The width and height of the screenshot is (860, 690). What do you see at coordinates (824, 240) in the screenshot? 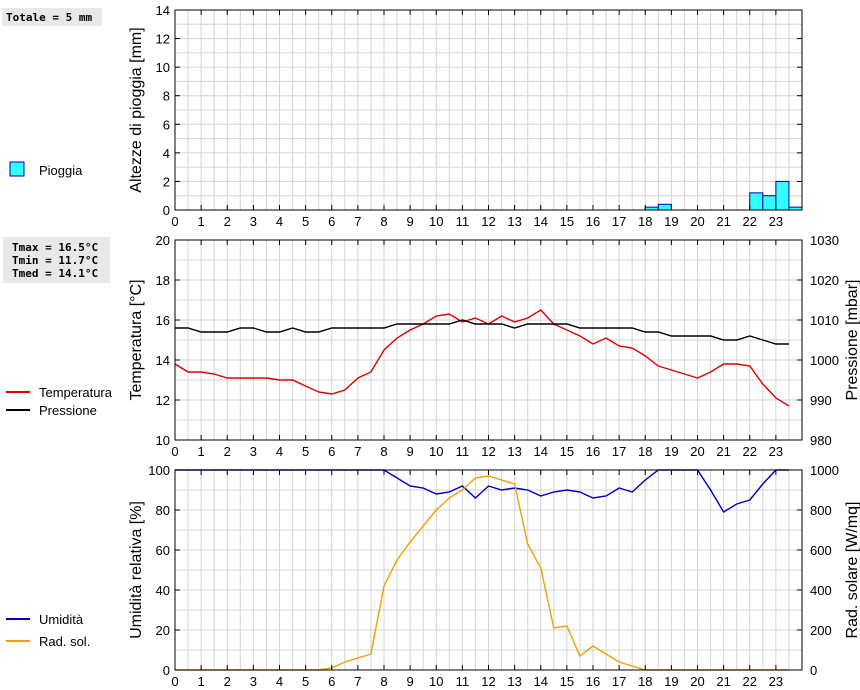
I see `y2-tick-label: 1030` at bounding box center [824, 240].